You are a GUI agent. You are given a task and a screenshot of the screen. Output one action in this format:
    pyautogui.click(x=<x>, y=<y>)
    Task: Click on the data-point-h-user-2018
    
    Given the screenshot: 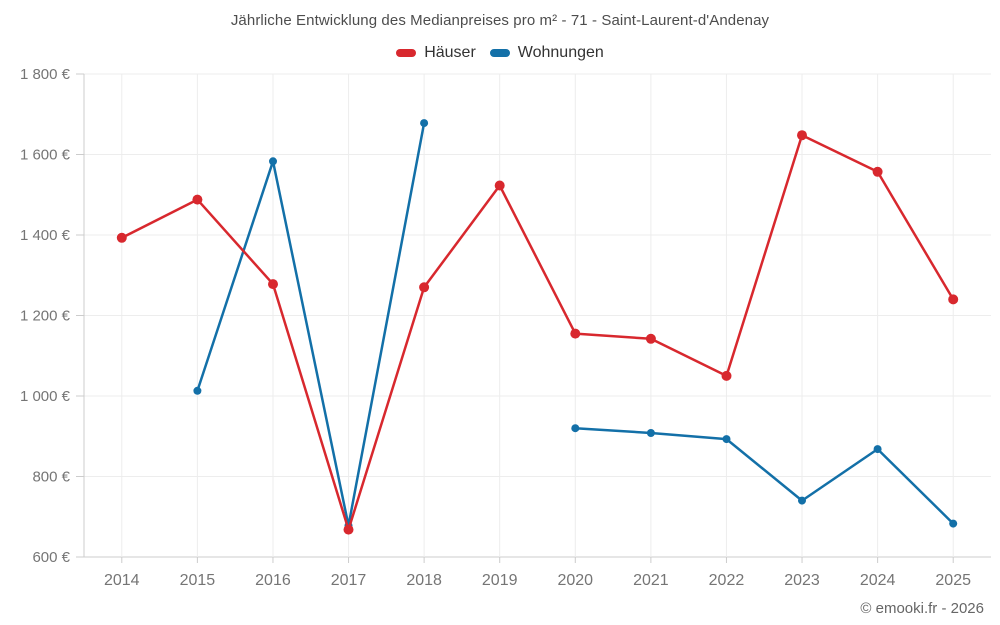 What is the action you would take?
    pyautogui.click(x=424, y=287)
    